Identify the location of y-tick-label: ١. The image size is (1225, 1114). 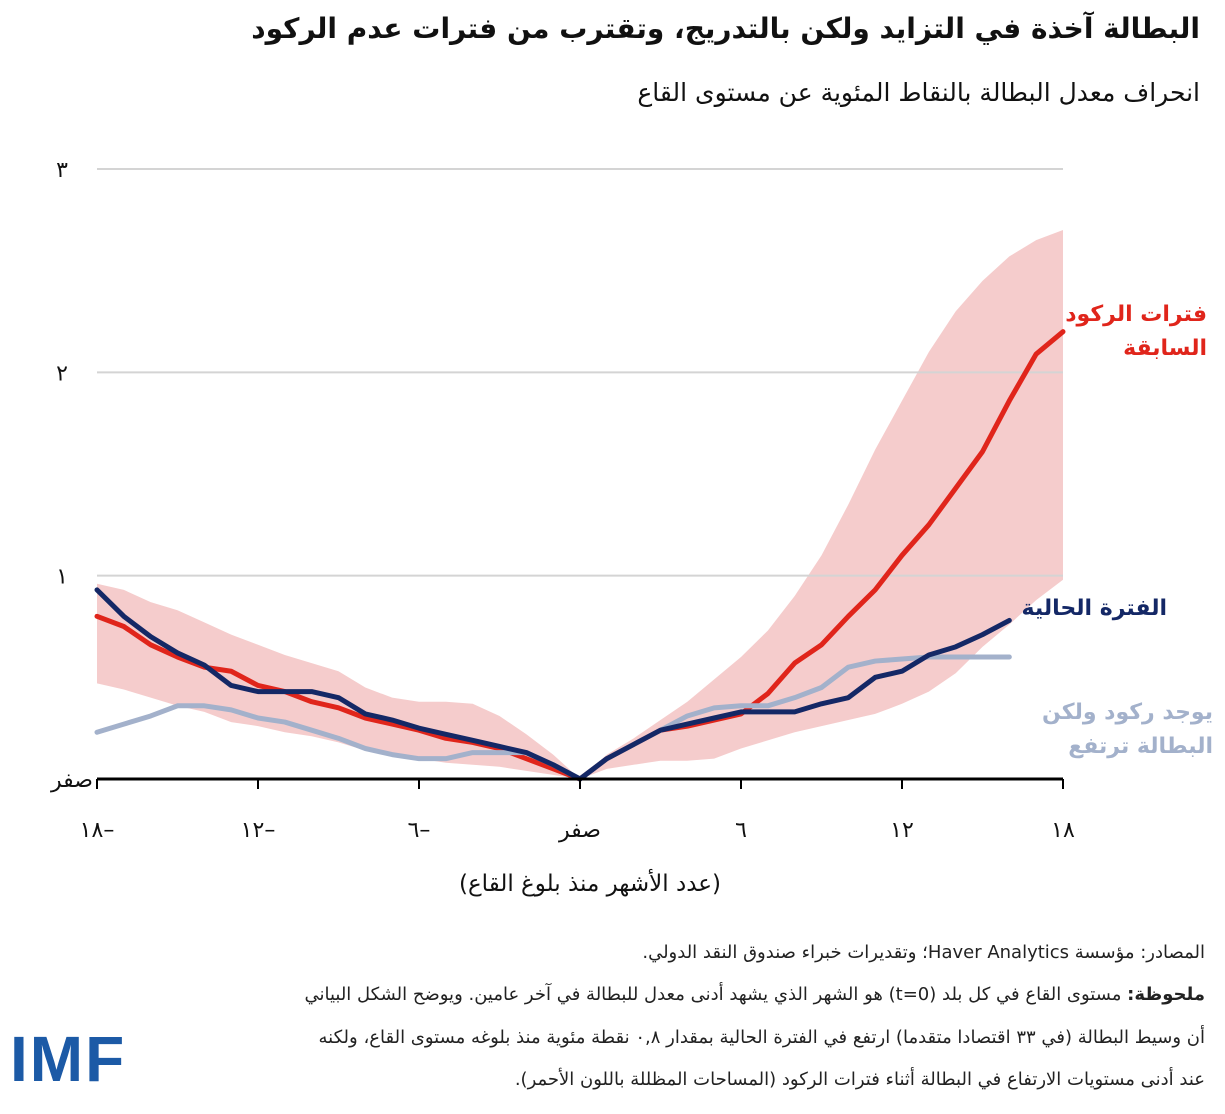
(62, 577).